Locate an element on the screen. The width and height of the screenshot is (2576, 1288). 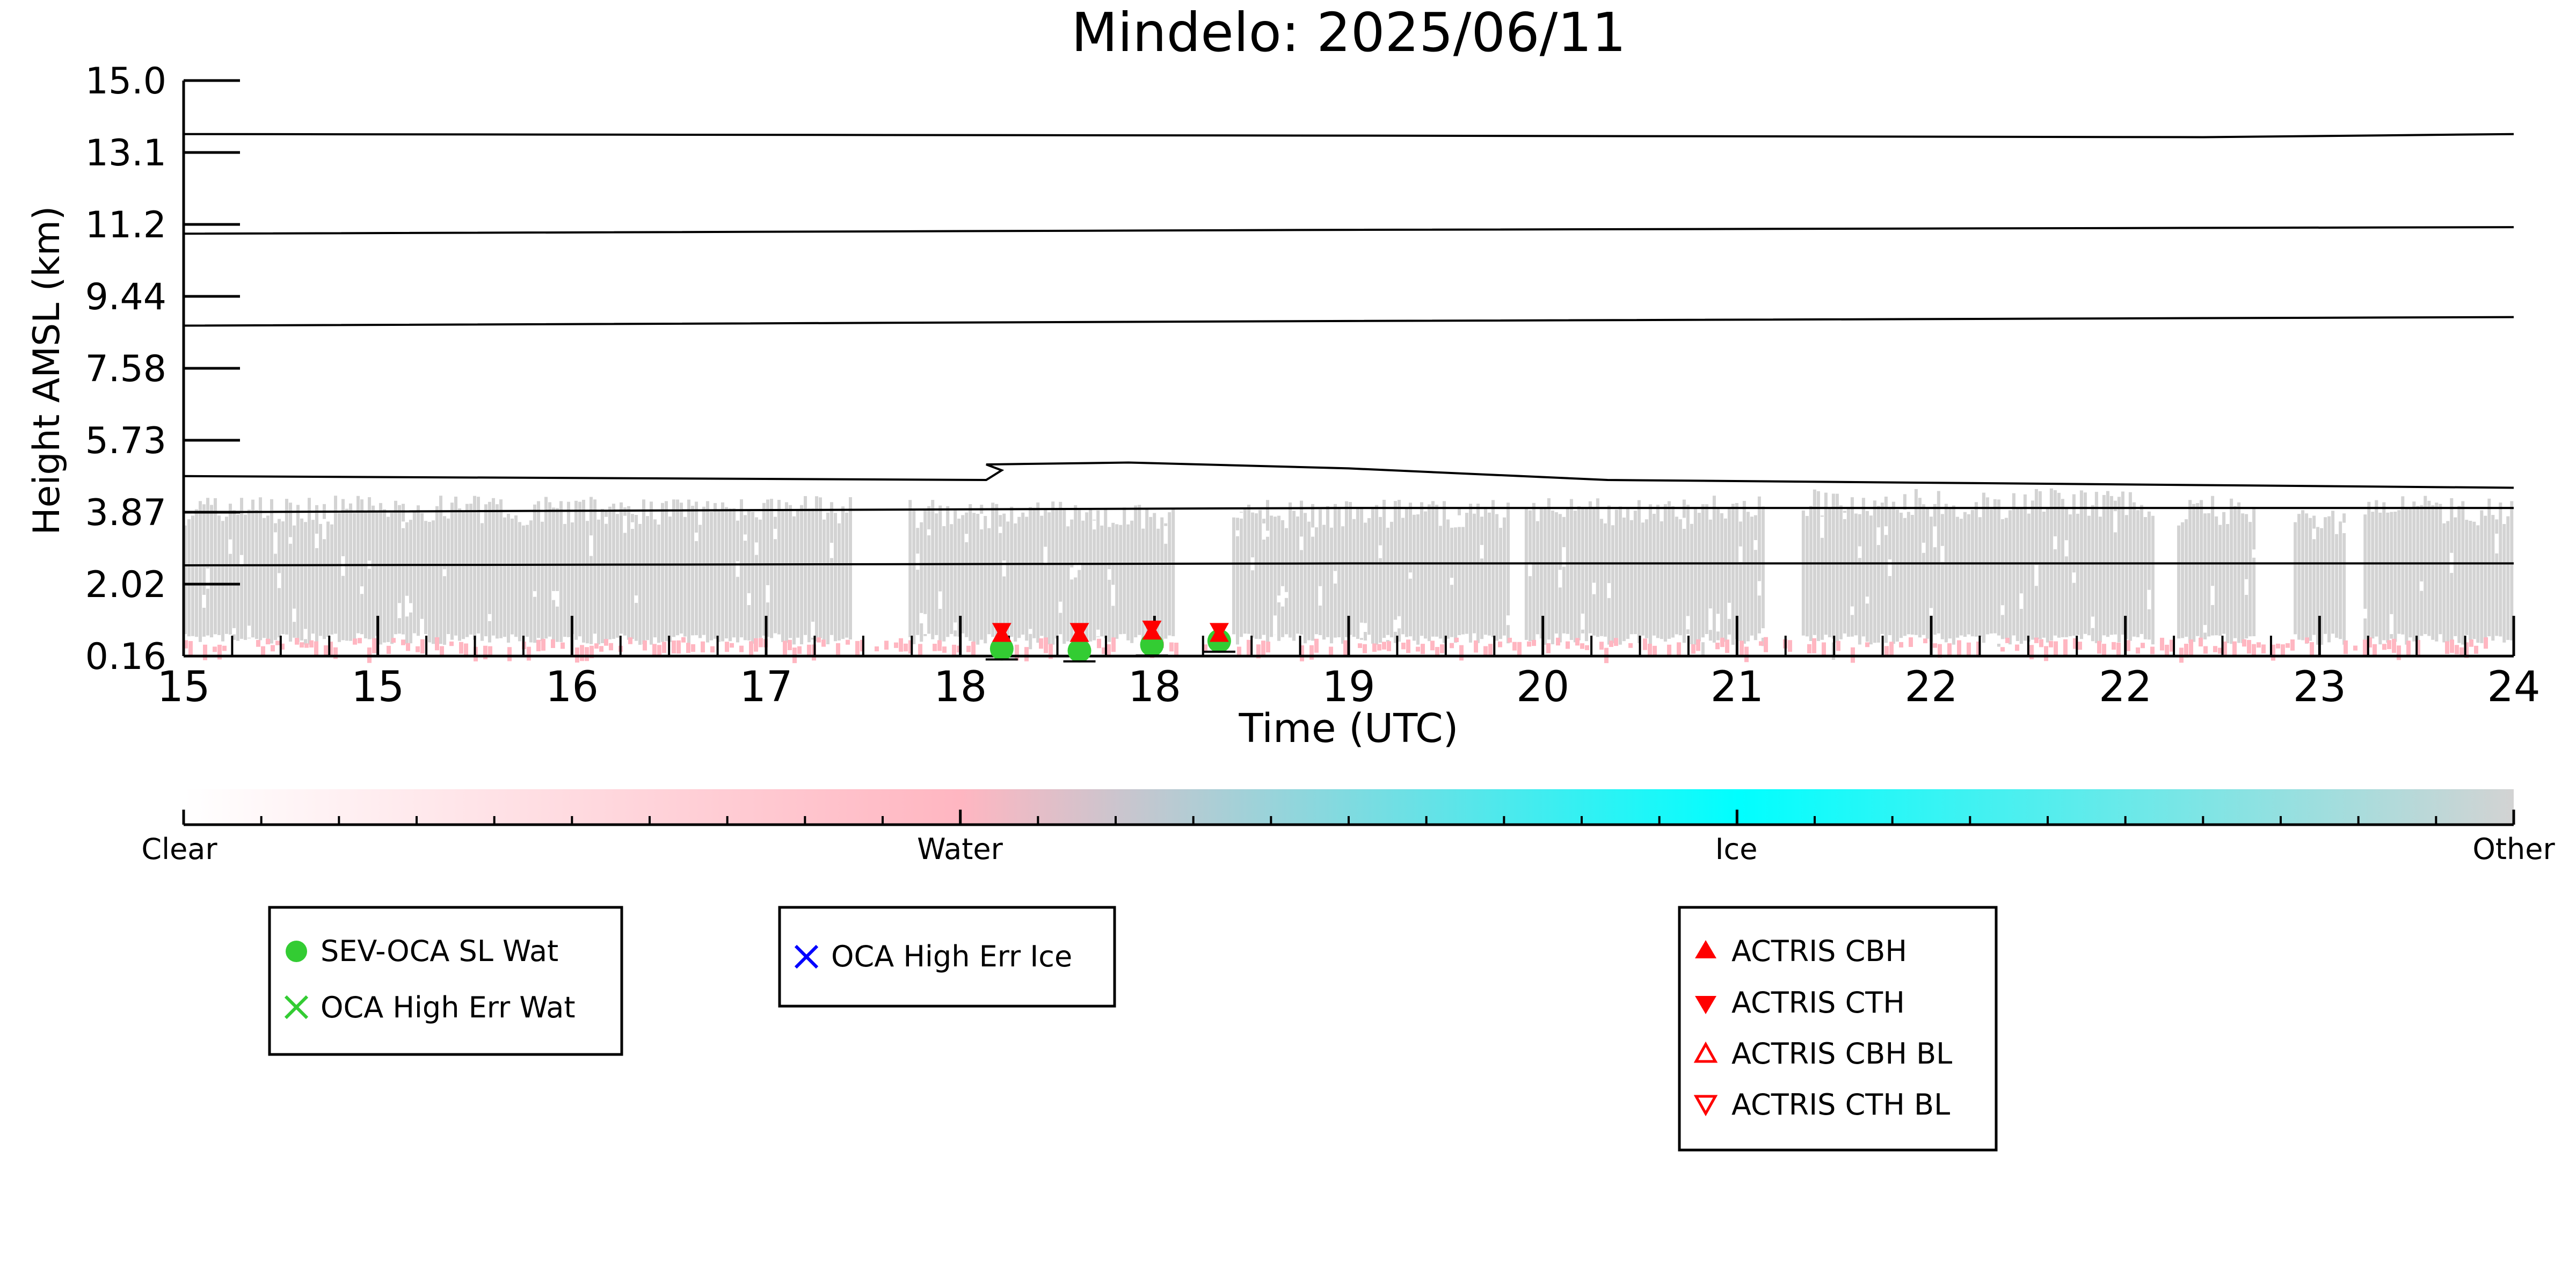
colorbar-label-clear: Clear is located at coordinates (179, 849).